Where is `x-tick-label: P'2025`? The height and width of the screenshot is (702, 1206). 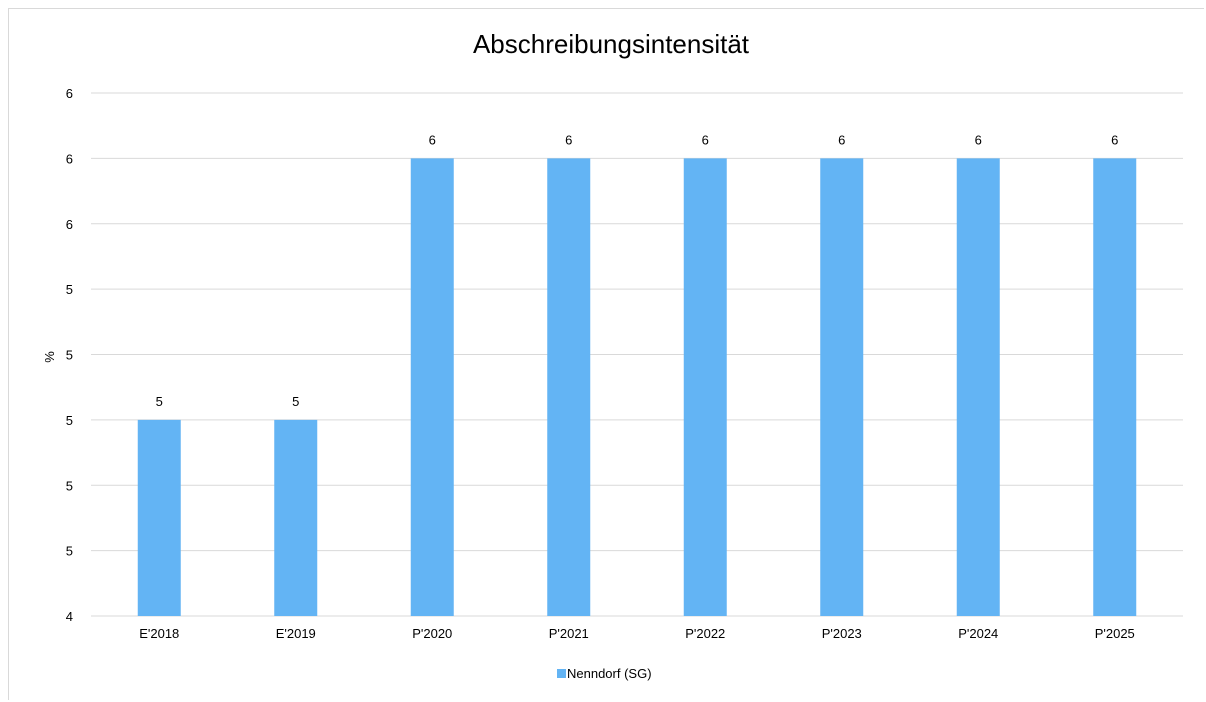 x-tick-label: P'2025 is located at coordinates (1115, 633).